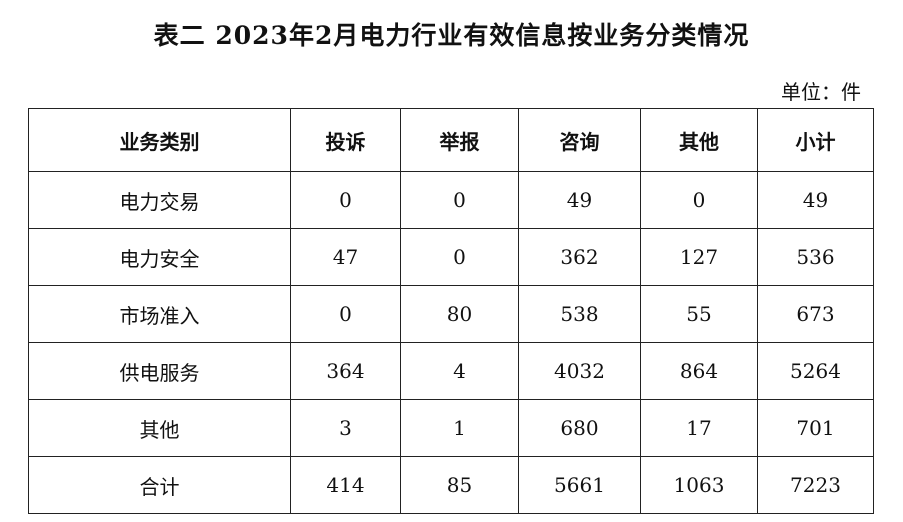 Image resolution: width=903 pixels, height=522 pixels. What do you see at coordinates (159, 140) in the screenshot?
I see `header-category: 业务类别` at bounding box center [159, 140].